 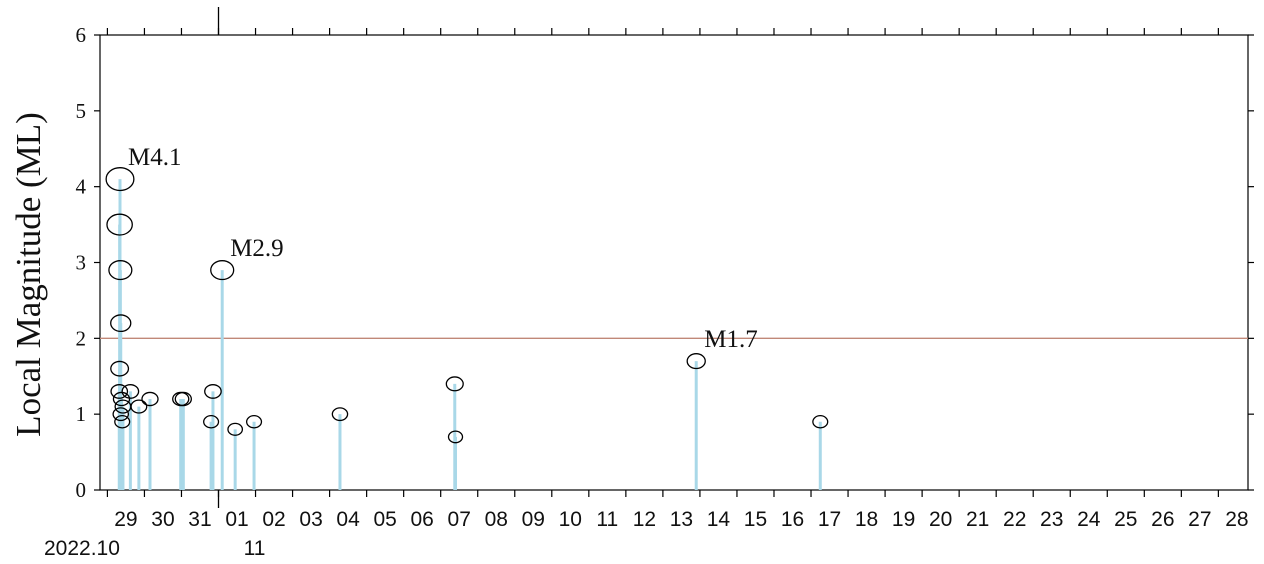 I want to click on x-tick-label: 23, so click(x=1051, y=519).